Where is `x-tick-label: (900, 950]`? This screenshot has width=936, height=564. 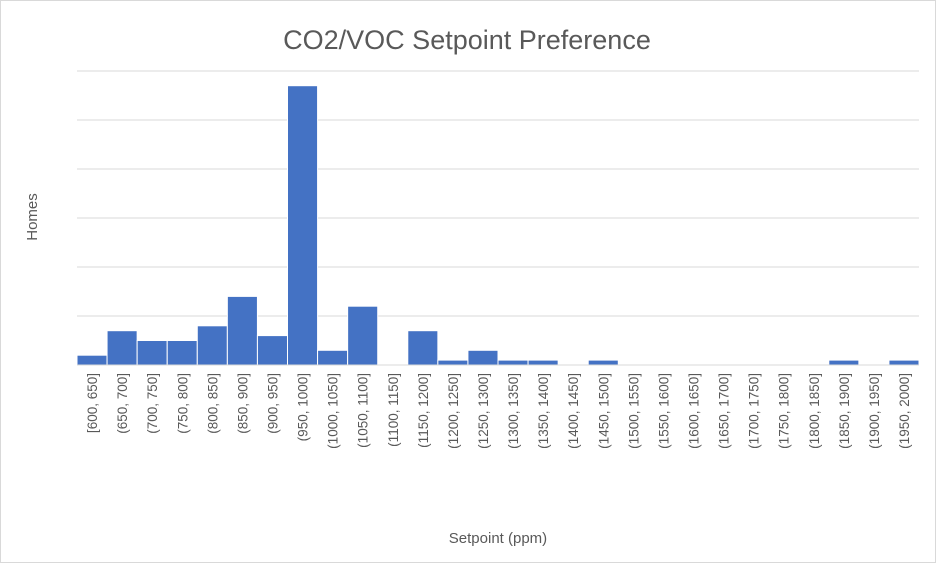
x-tick-label: (900, 950] is located at coordinates (272, 403).